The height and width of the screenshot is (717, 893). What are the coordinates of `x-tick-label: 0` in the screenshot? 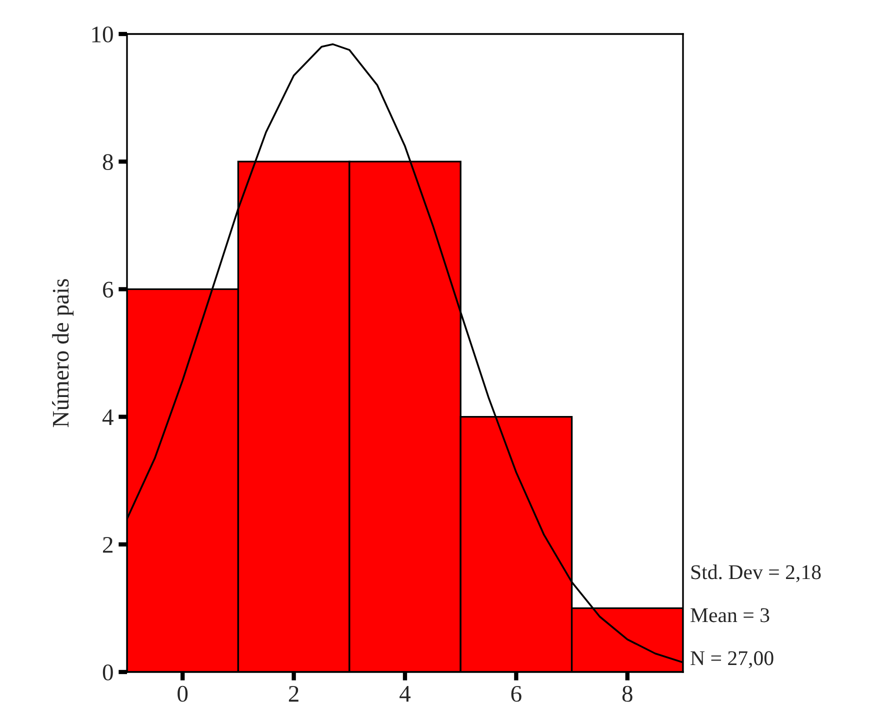 It's located at (183, 694).